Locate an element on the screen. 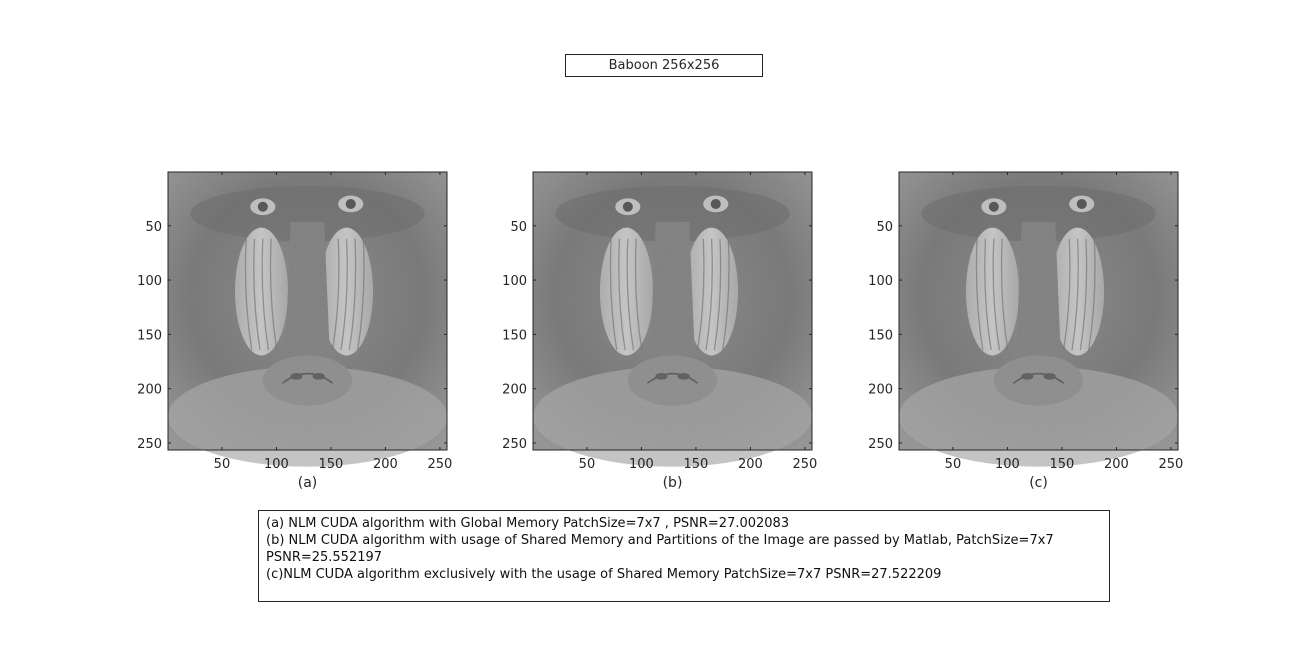 The height and width of the screenshot is (646, 1301). figure-title: Baboon 256x256 is located at coordinates (664, 65).